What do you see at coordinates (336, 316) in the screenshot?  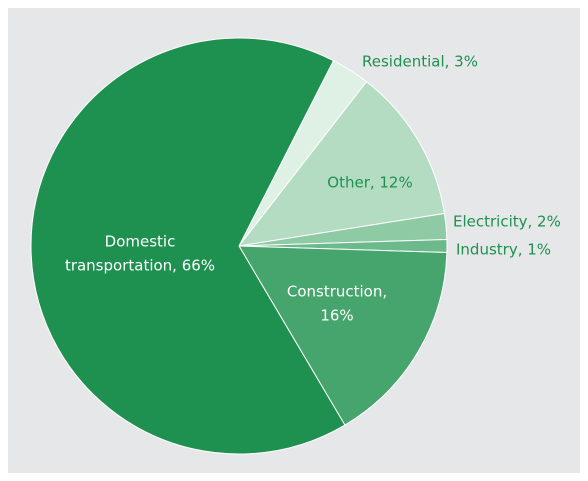 I see `slice-label: 16%` at bounding box center [336, 316].